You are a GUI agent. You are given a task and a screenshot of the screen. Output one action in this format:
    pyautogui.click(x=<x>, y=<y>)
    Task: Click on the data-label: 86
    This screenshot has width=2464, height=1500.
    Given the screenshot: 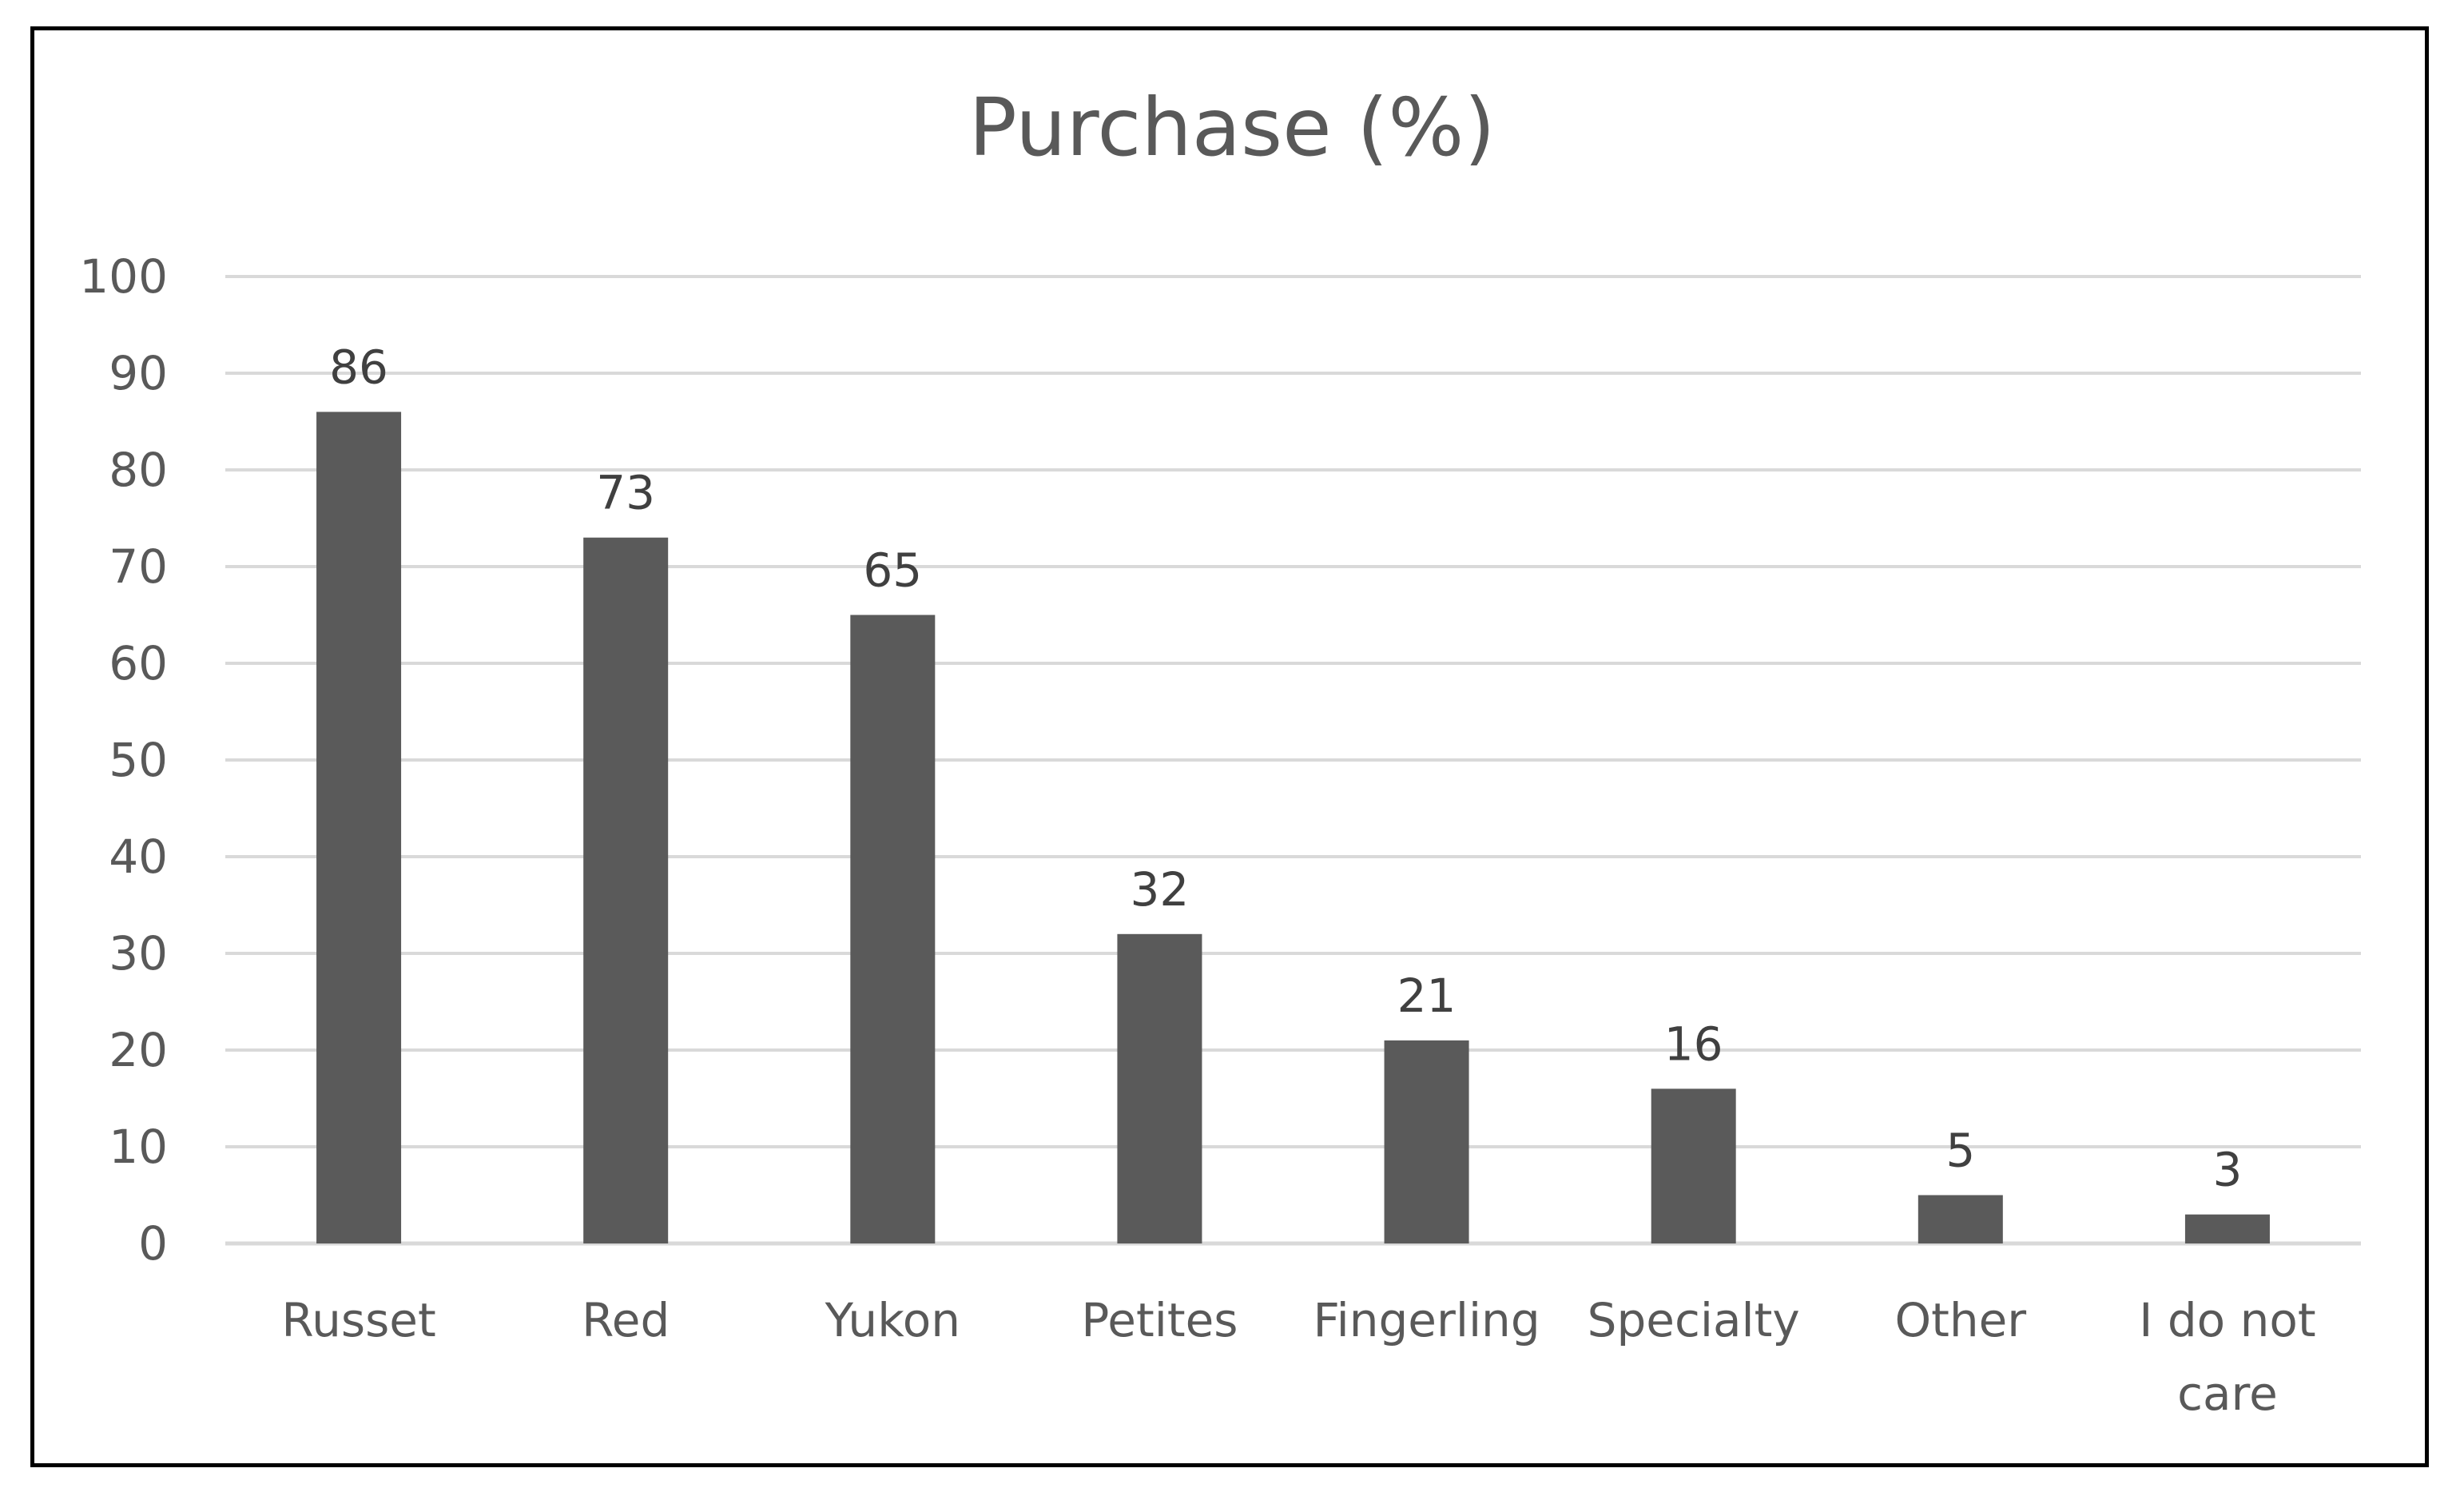 What is the action you would take?
    pyautogui.click(x=358, y=367)
    